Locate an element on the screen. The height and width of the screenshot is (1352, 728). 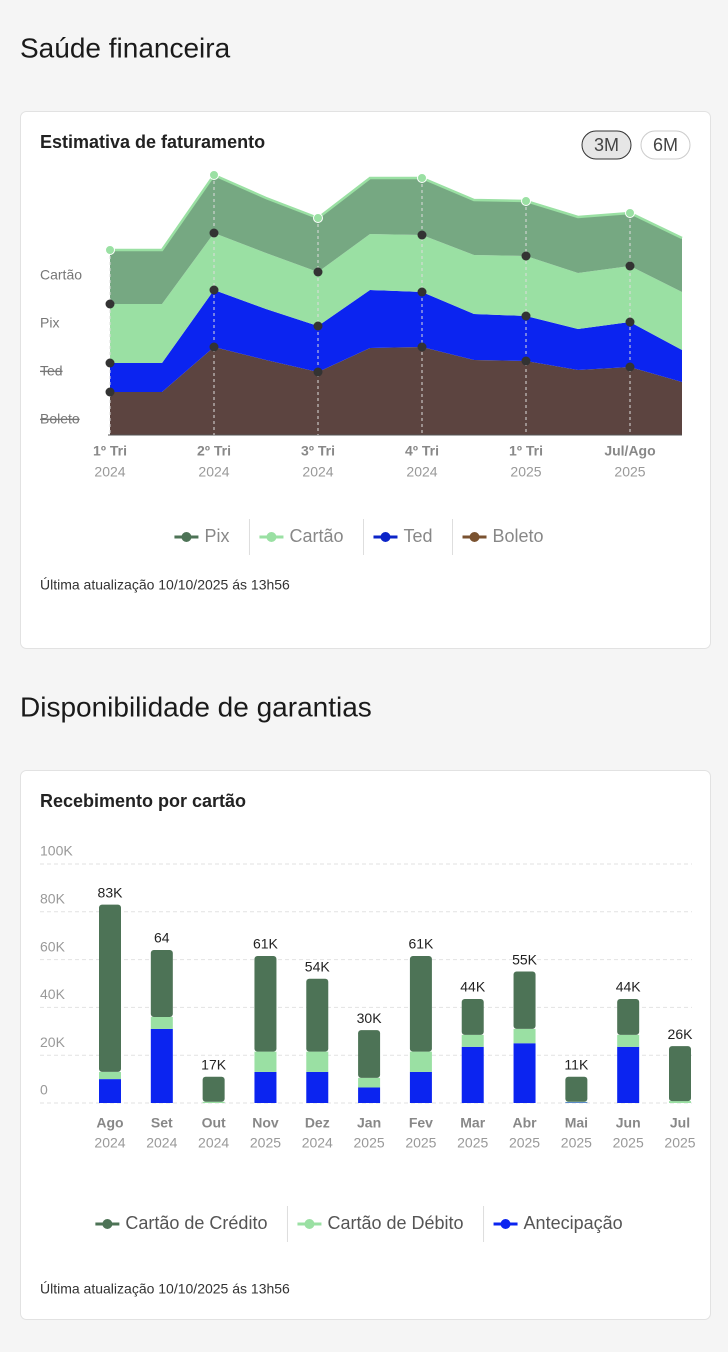
y-label: Cartão is located at coordinates (61, 275).